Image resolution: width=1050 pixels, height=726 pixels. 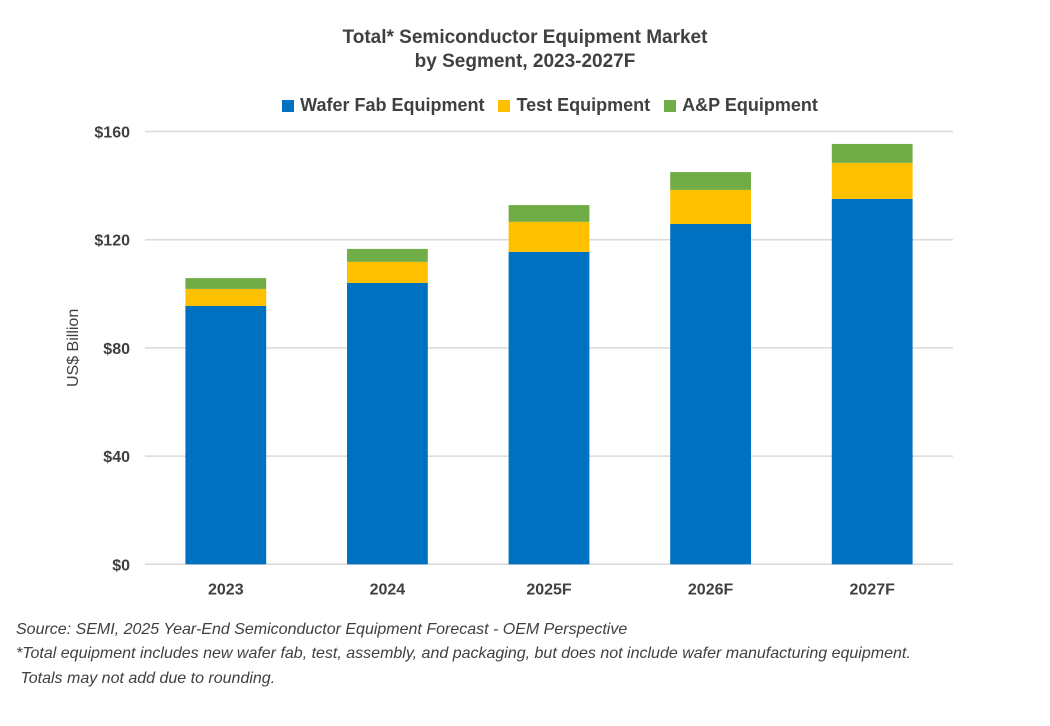 I want to click on y-tick-label: $120, so click(x=112, y=241).